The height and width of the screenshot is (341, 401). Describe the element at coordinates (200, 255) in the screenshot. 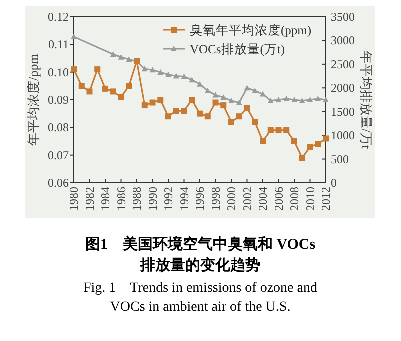

I see `text: 图1 美国环境空气中臭氧和 VOCs 排放量的变化趋势` at that location.